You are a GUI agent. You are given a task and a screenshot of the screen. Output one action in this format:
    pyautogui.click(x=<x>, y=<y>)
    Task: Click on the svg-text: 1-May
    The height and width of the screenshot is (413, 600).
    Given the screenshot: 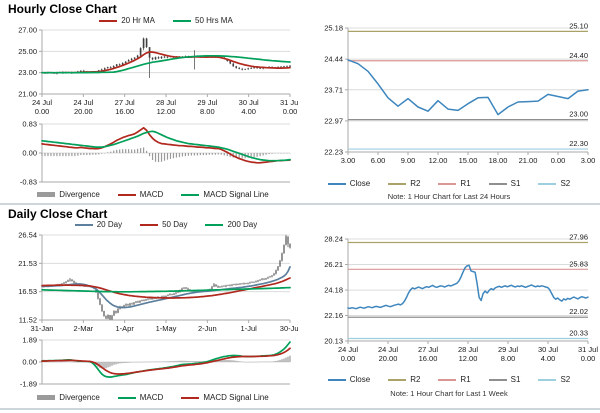 What is the action you would take?
    pyautogui.click(x=166, y=328)
    